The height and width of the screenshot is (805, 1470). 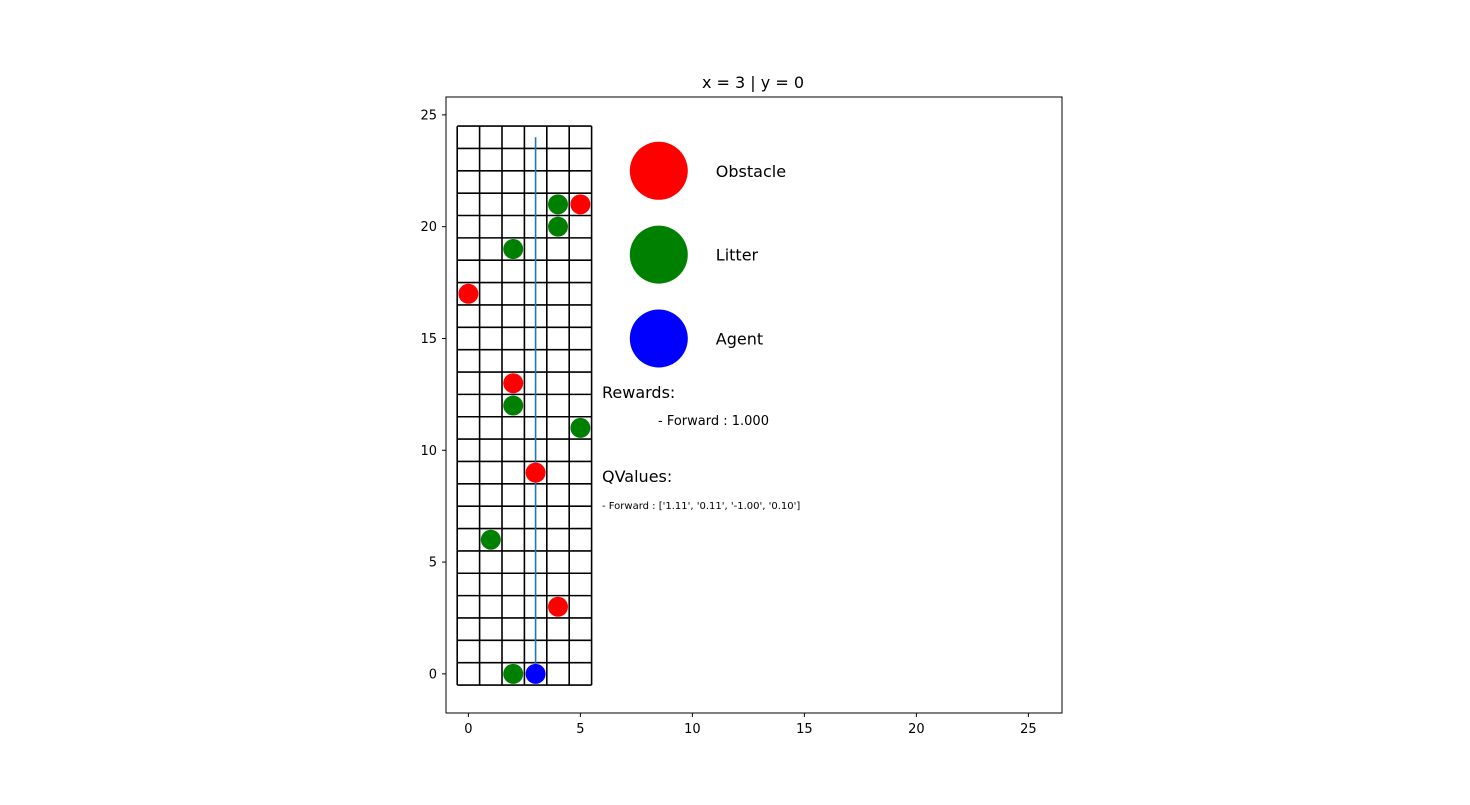 I want to click on y-tick-label: 0, so click(x=433, y=674).